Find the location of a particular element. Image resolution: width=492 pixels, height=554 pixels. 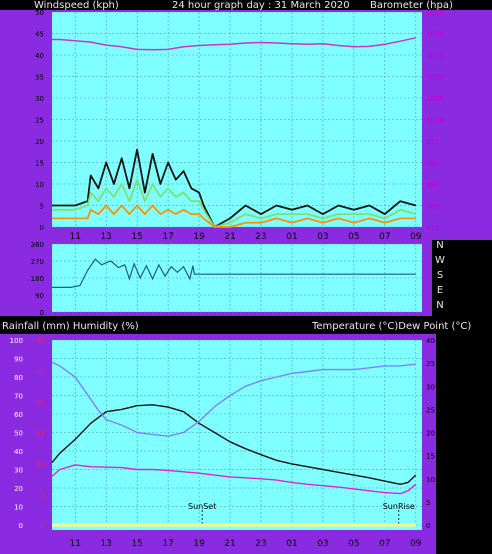

direction-tick-label: 0 is located at coordinates (42, 313).